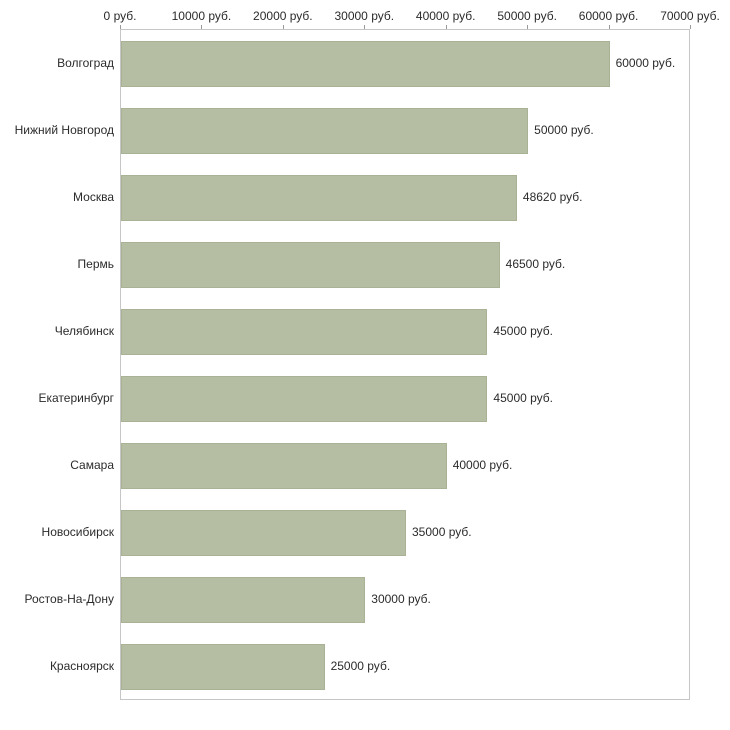 The width and height of the screenshot is (730, 730). Describe the element at coordinates (482, 465) in the screenshot. I see `value-label: 40000 руб.` at that location.